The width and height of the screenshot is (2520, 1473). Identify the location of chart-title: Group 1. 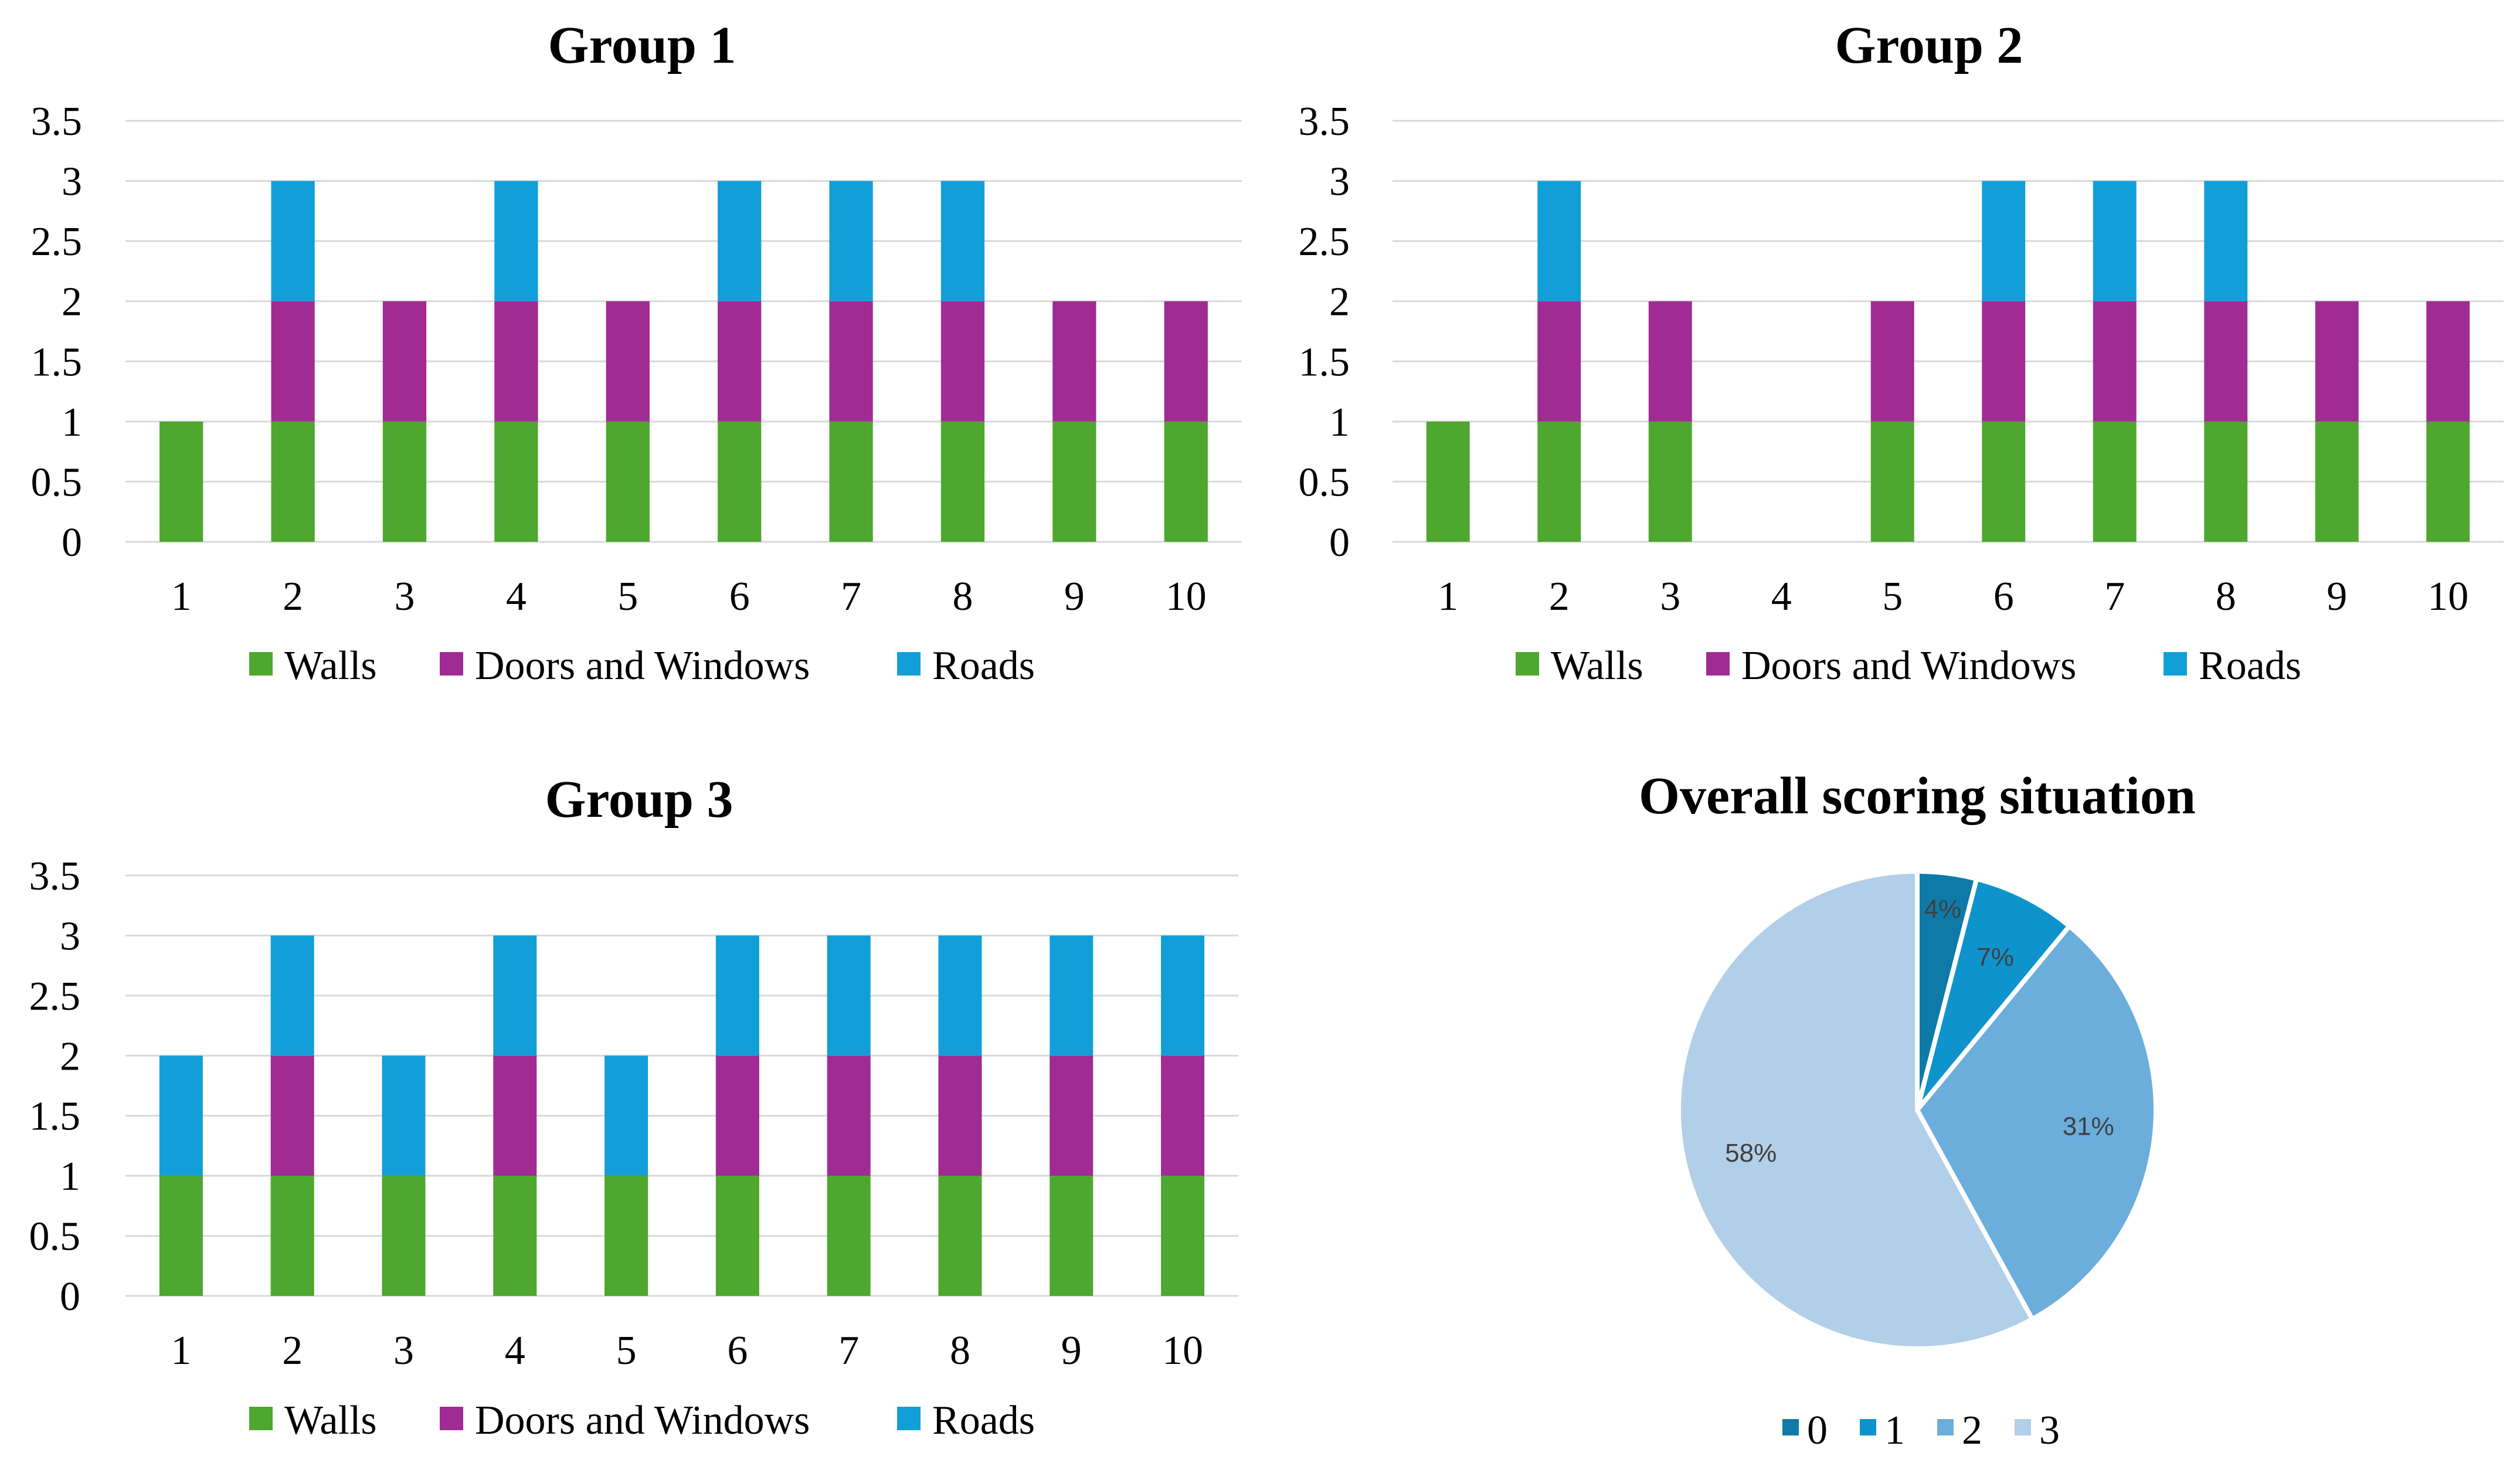
(642, 45).